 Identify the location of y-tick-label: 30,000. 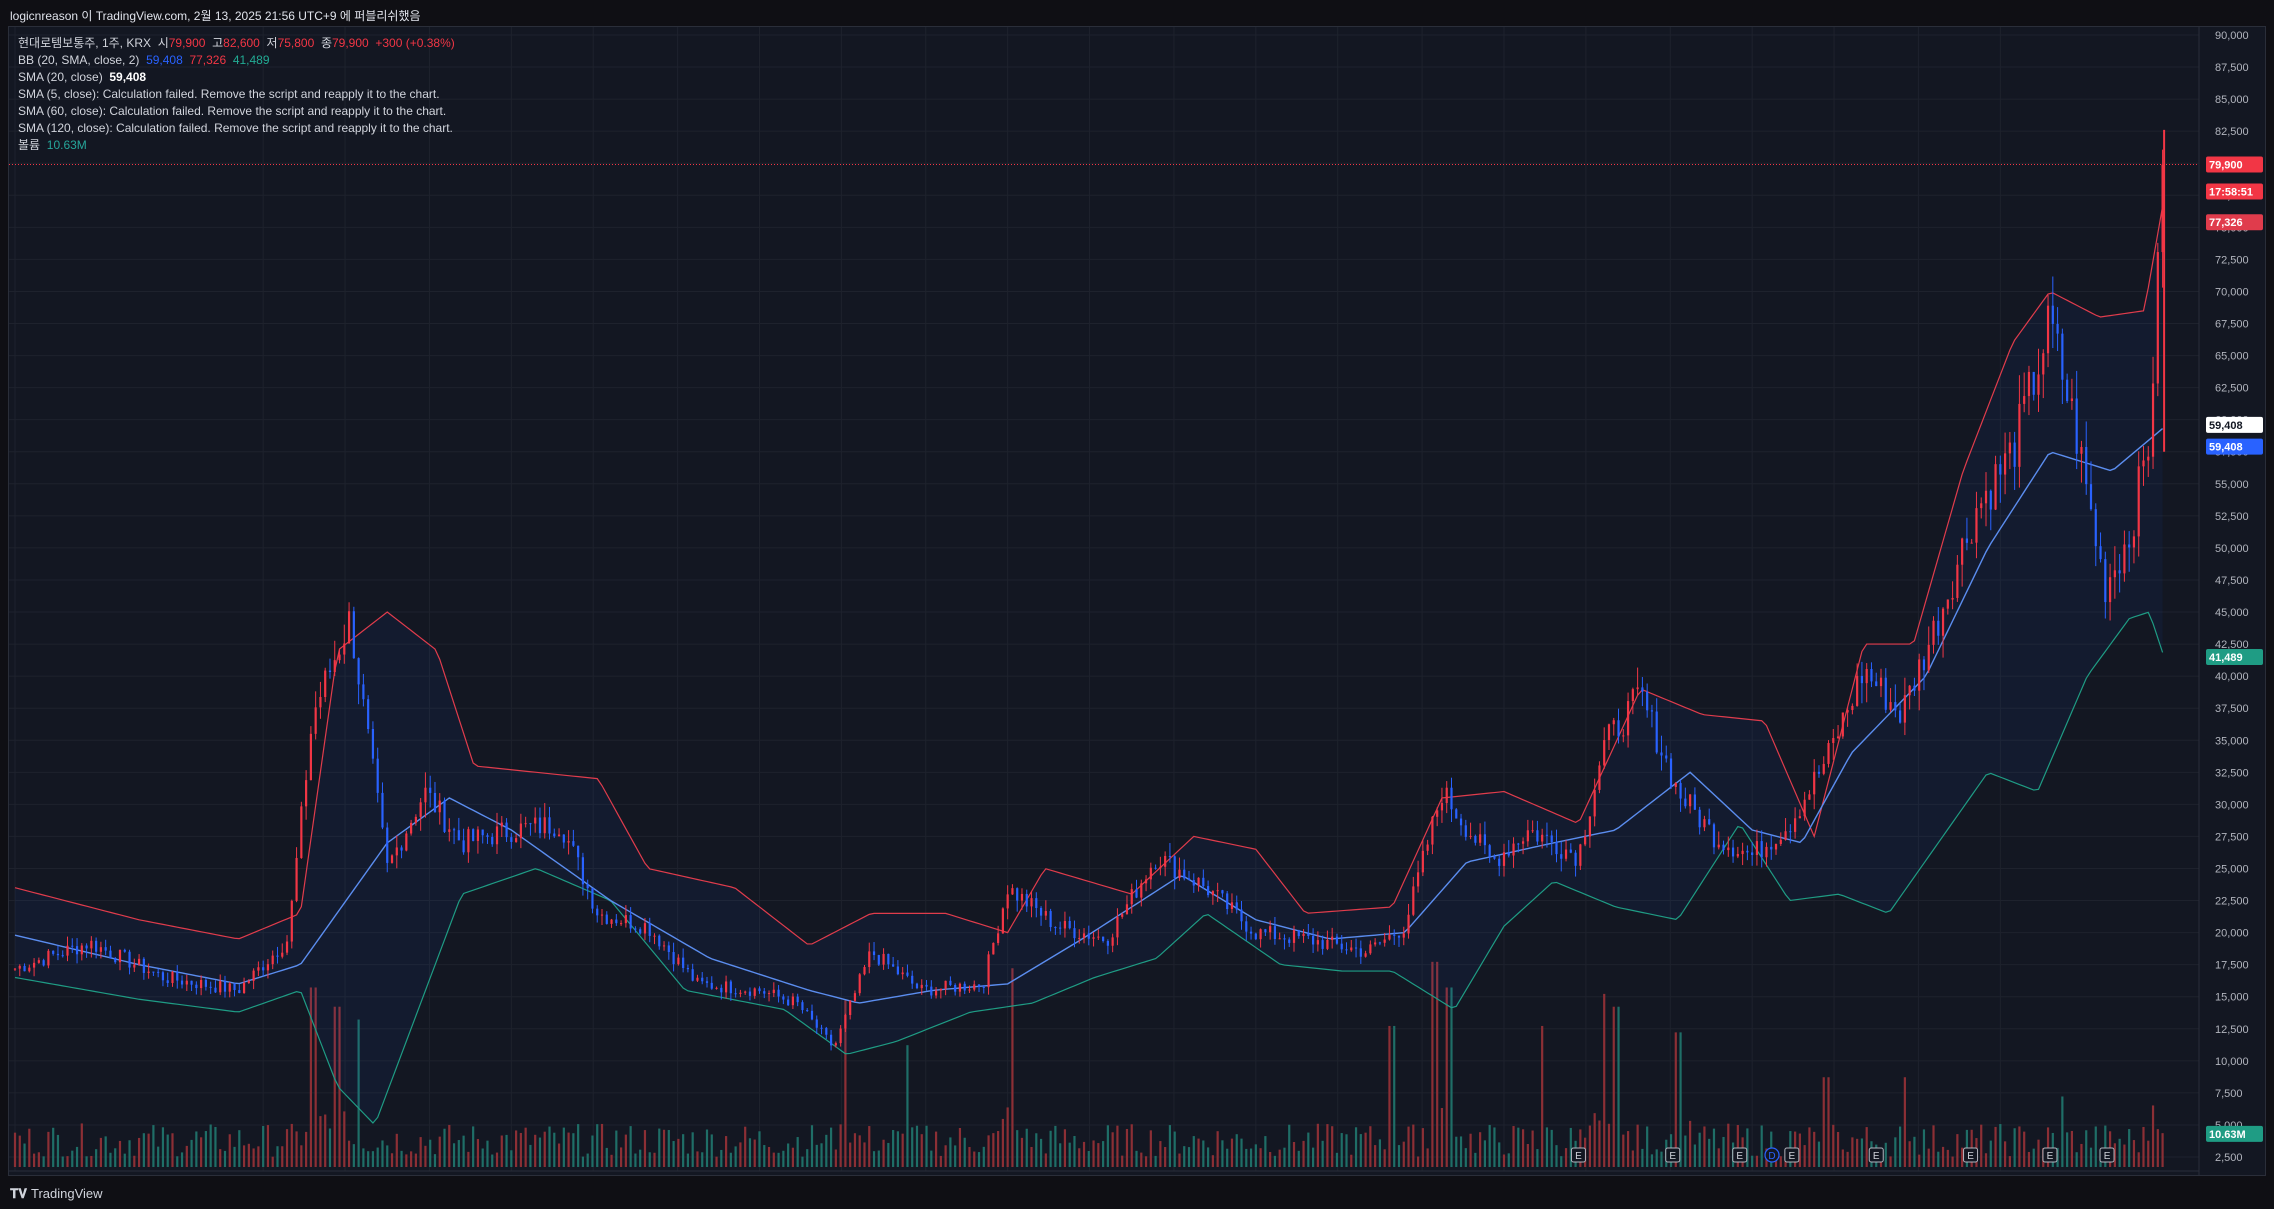
(2232, 805).